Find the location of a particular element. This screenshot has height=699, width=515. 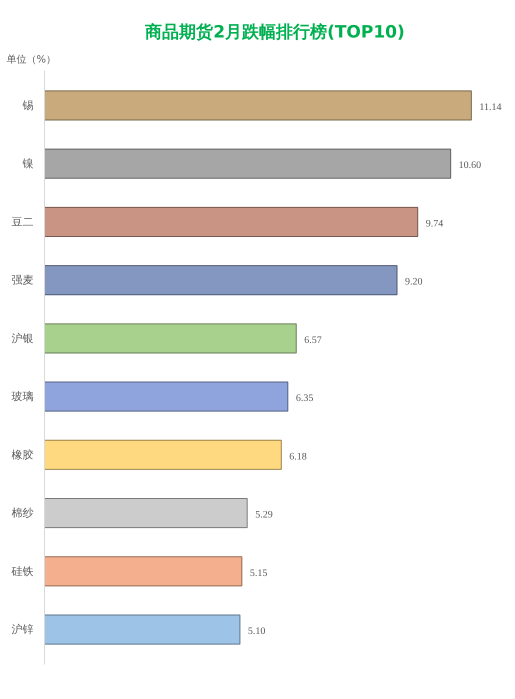

y-tick-label: 镍 is located at coordinates (28, 163).